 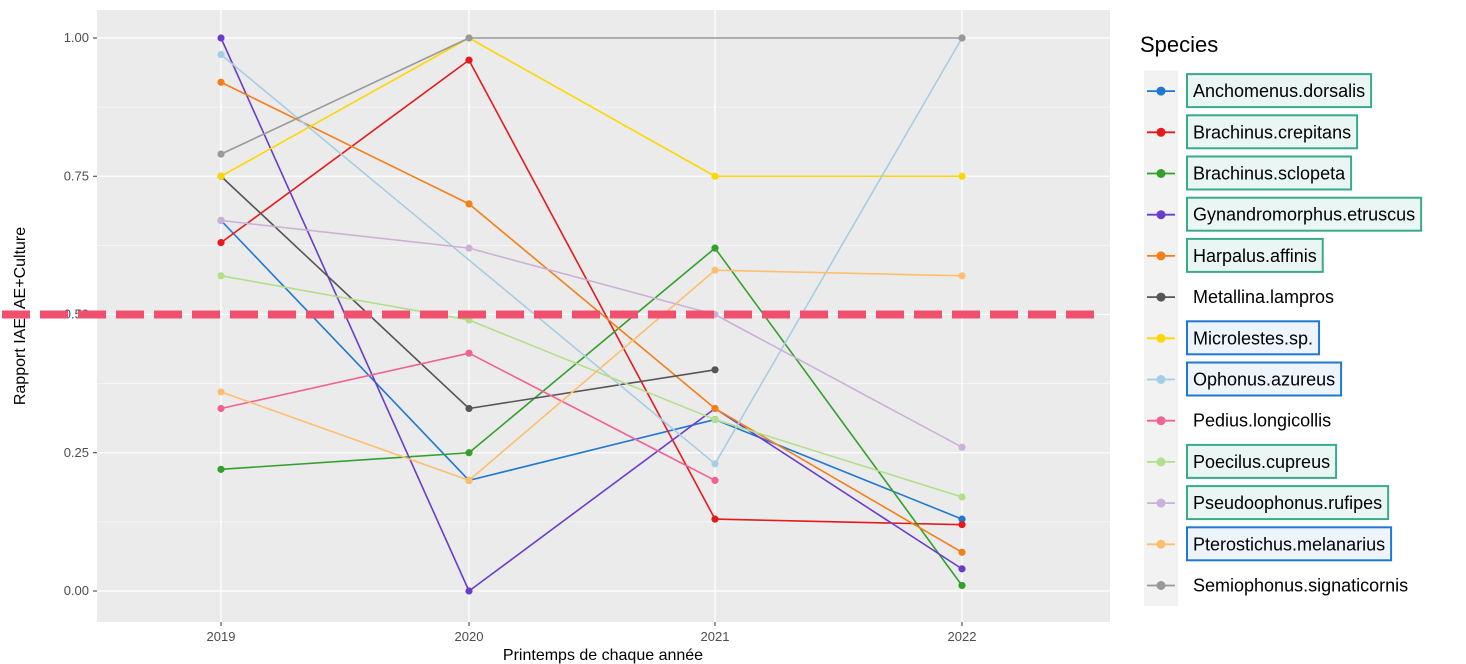 I want to click on legend-item: Pseudoophonus.rufipes, so click(x=1268, y=503).